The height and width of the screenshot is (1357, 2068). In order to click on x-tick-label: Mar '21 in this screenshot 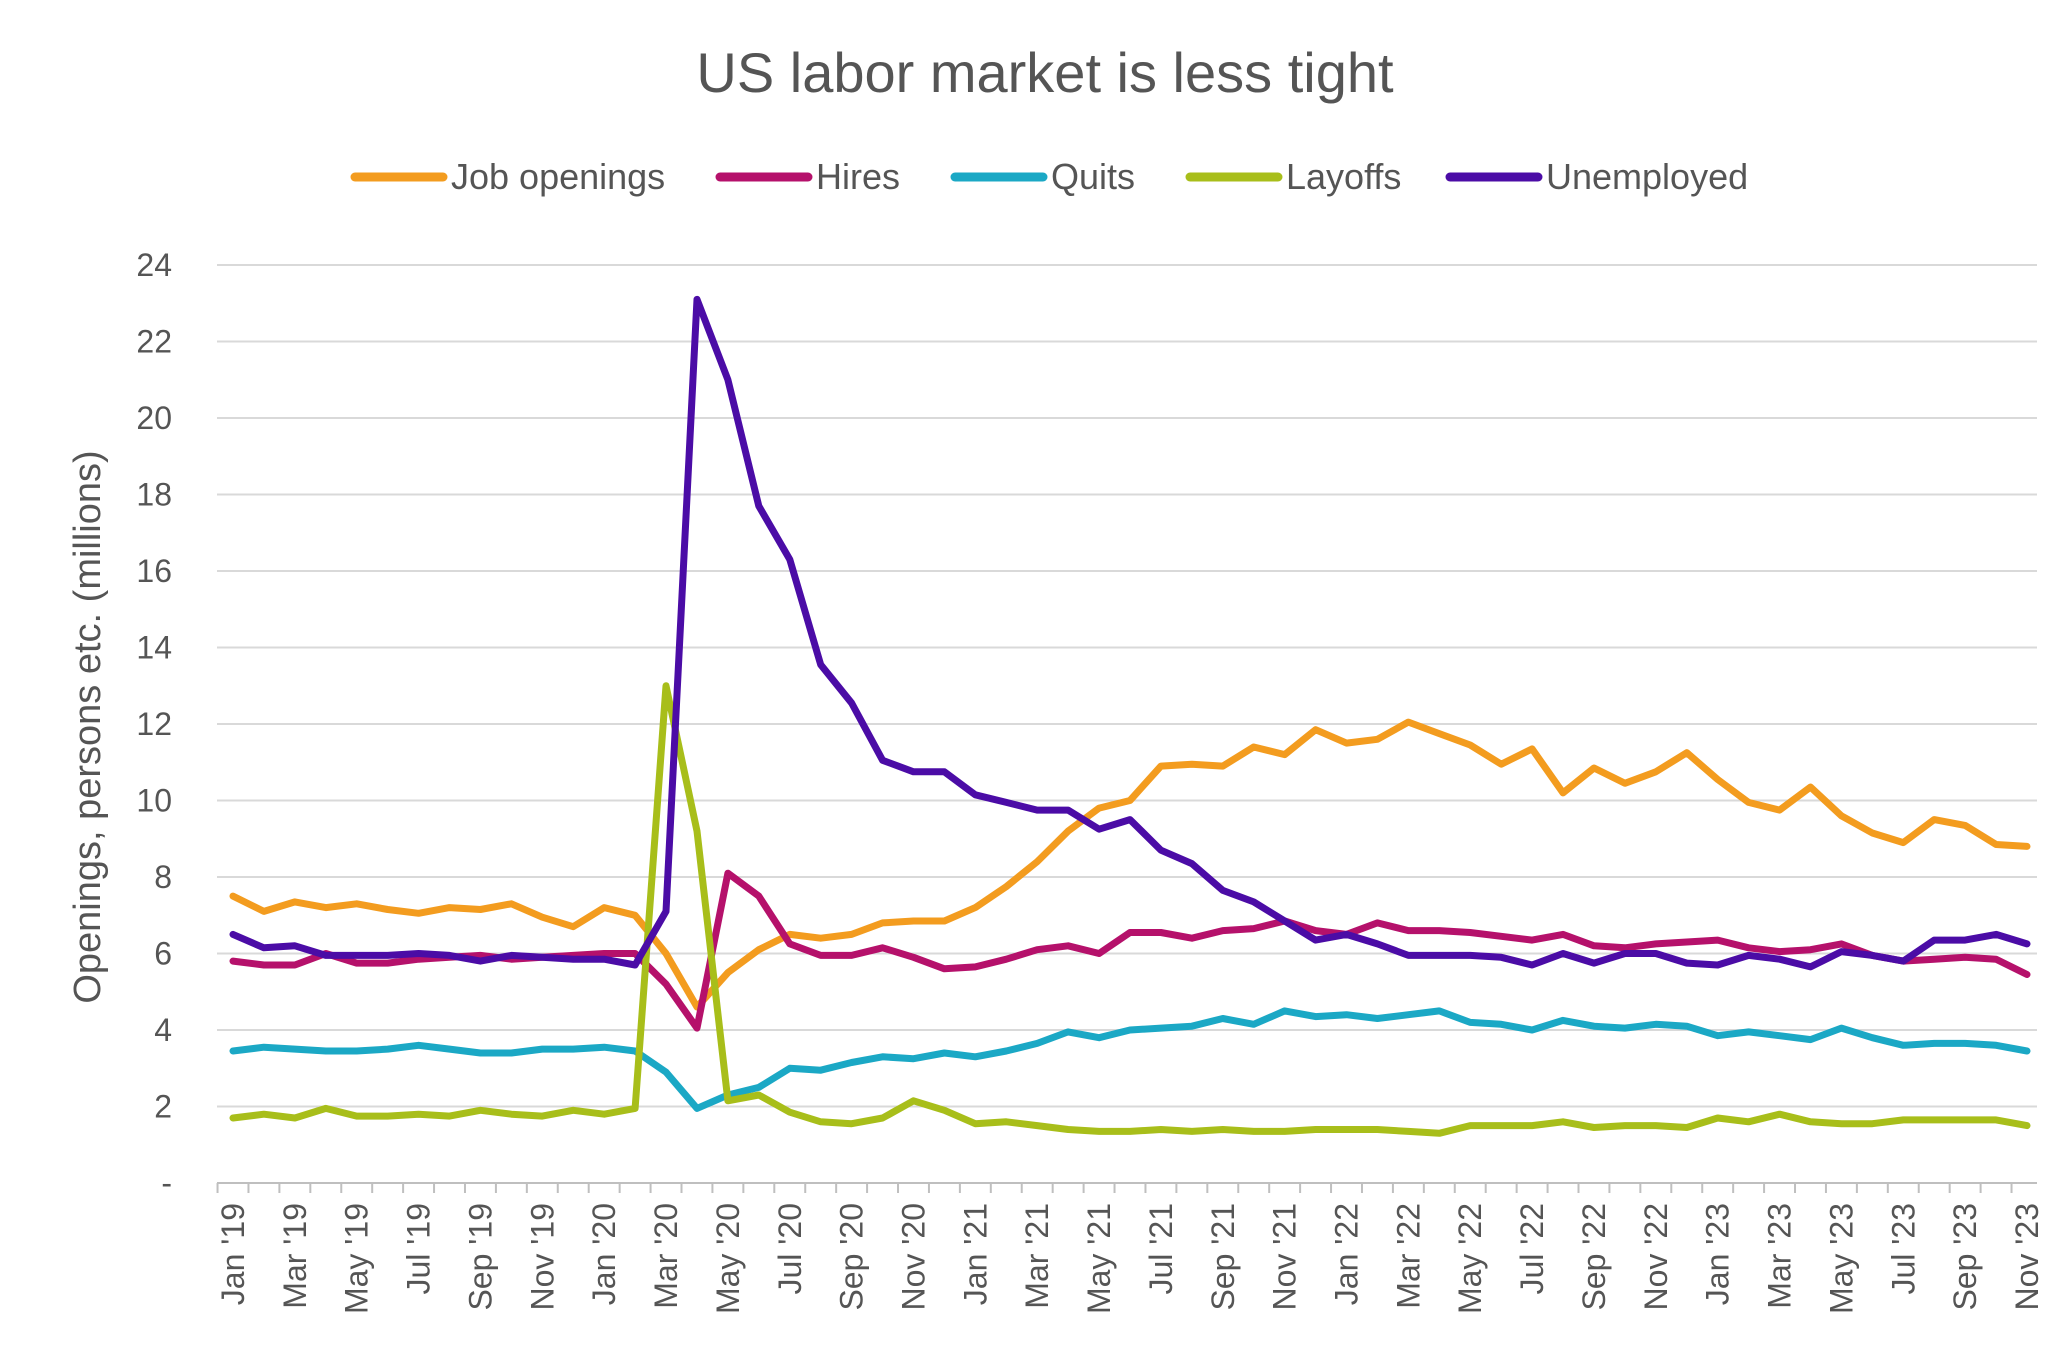, I will do `click(1037, 1256)`.